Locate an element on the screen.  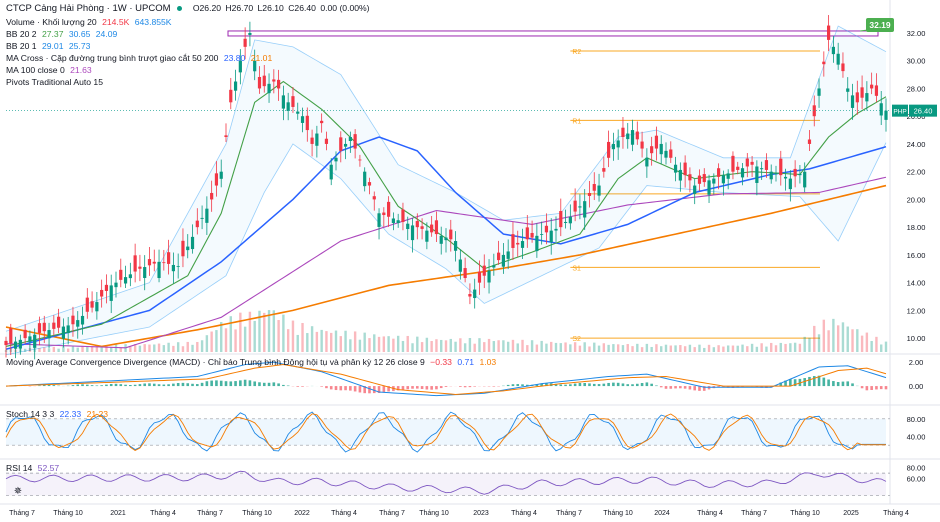
stoch-pane-title: Stoch 14 3 3 22.33 21.23 is located at coordinates (57, 414).